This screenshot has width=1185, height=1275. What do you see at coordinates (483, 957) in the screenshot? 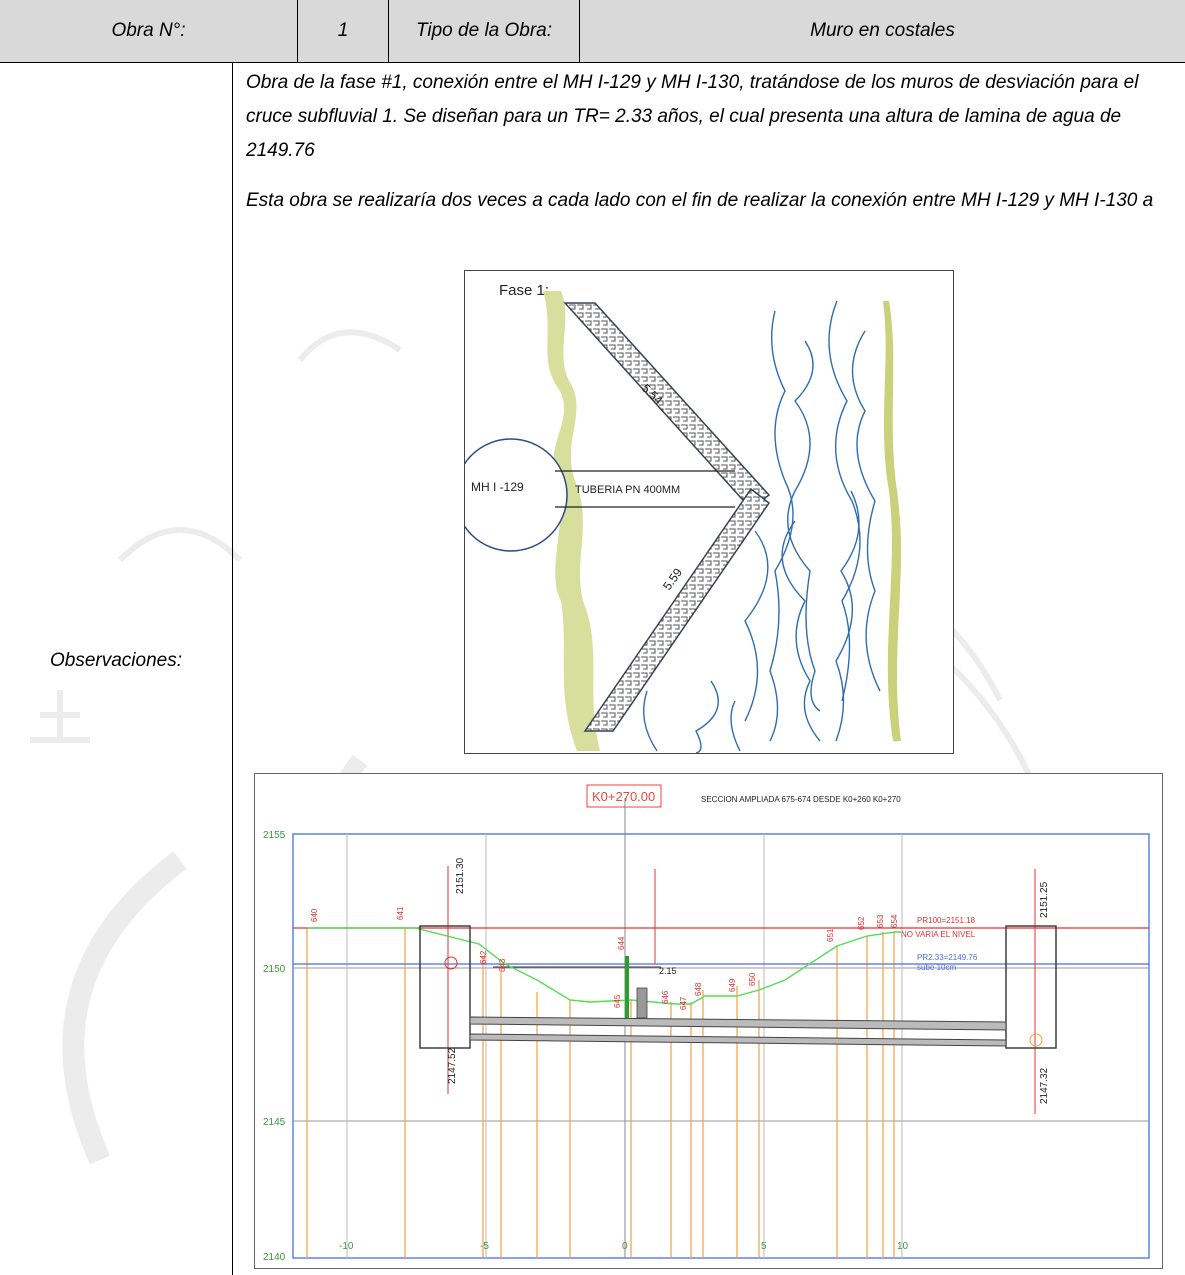
I see `point-label: 642` at bounding box center [483, 957].